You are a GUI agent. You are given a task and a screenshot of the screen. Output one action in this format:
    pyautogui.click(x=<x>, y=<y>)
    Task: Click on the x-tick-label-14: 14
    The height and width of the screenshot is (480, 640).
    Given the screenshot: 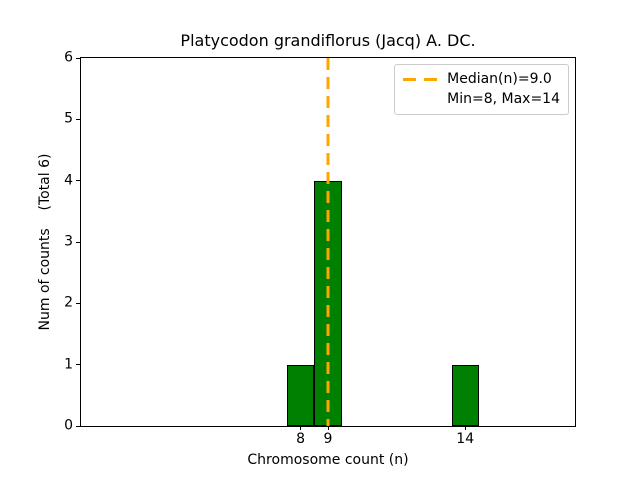 What is the action you would take?
    pyautogui.click(x=465, y=439)
    